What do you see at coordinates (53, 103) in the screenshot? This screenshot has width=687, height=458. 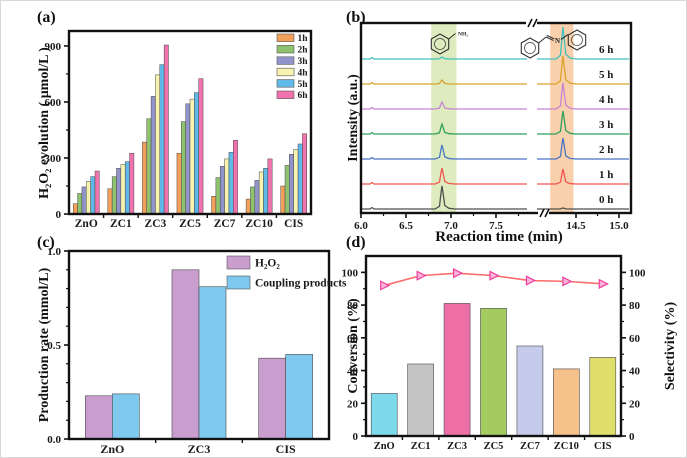 I see `y-tick-label: 600` at bounding box center [53, 103].